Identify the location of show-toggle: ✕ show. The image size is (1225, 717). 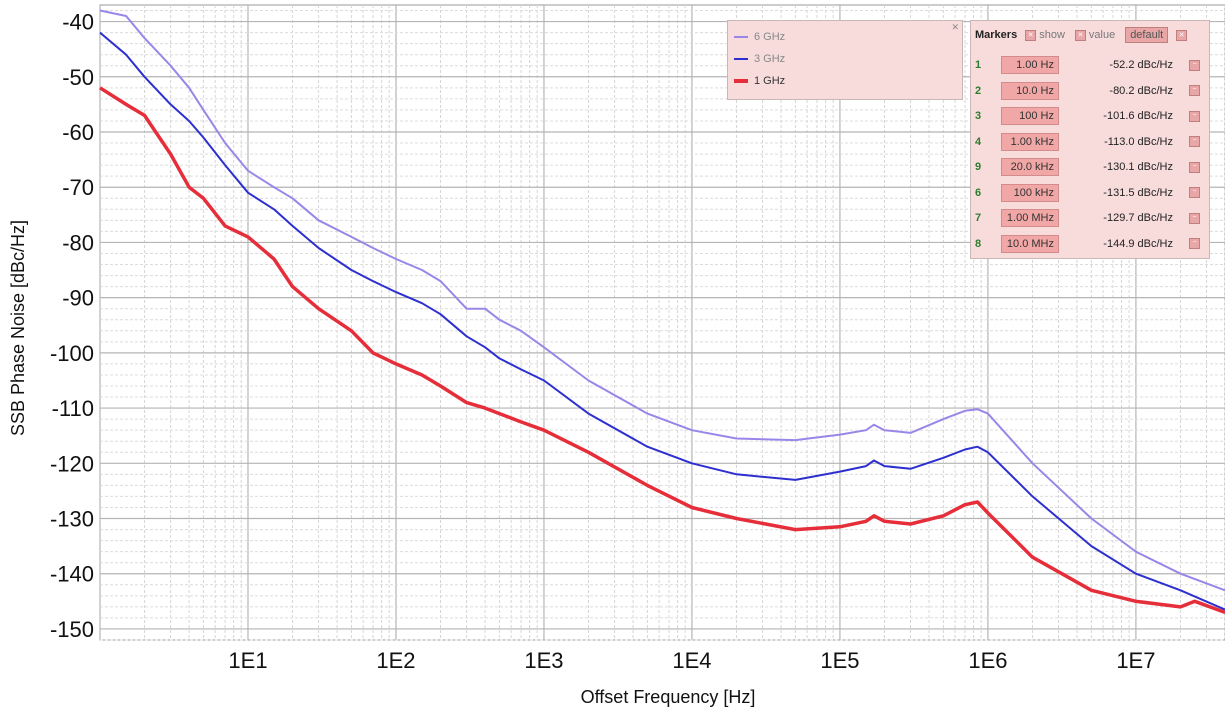
(1045, 35).